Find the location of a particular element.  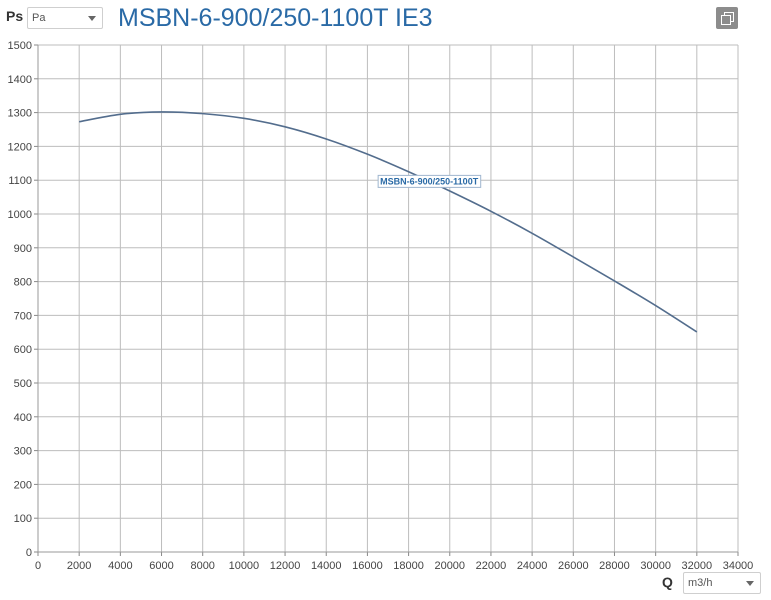

x-tick-label: 20000 is located at coordinates (449, 566).